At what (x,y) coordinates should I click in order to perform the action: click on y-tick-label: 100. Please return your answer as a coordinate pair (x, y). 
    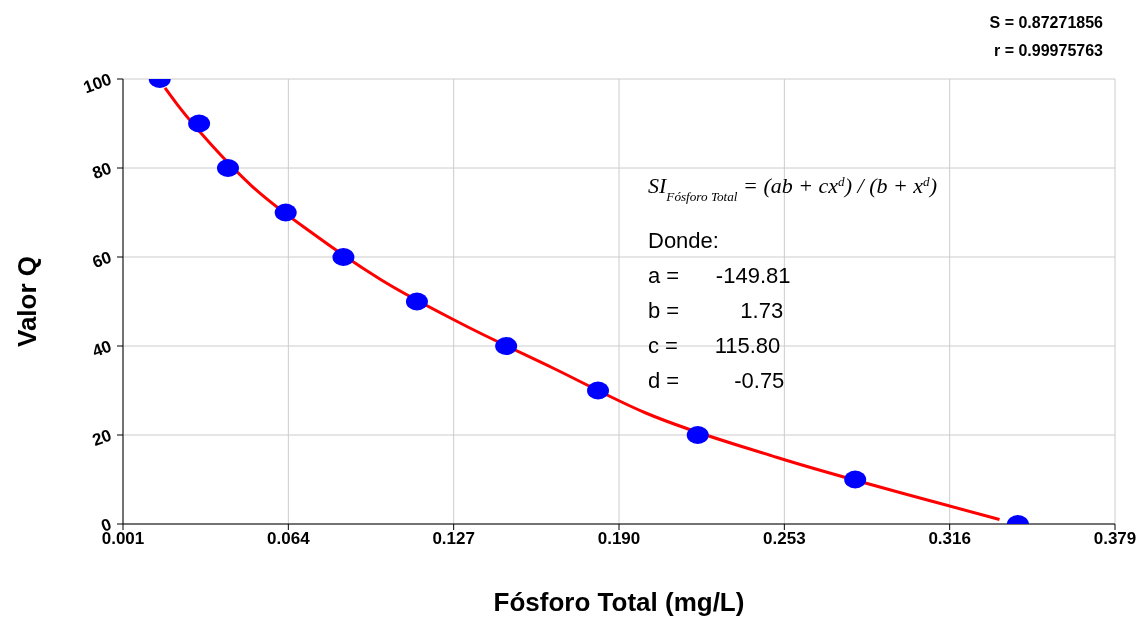
    Looking at the image, I should click on (97, 83).